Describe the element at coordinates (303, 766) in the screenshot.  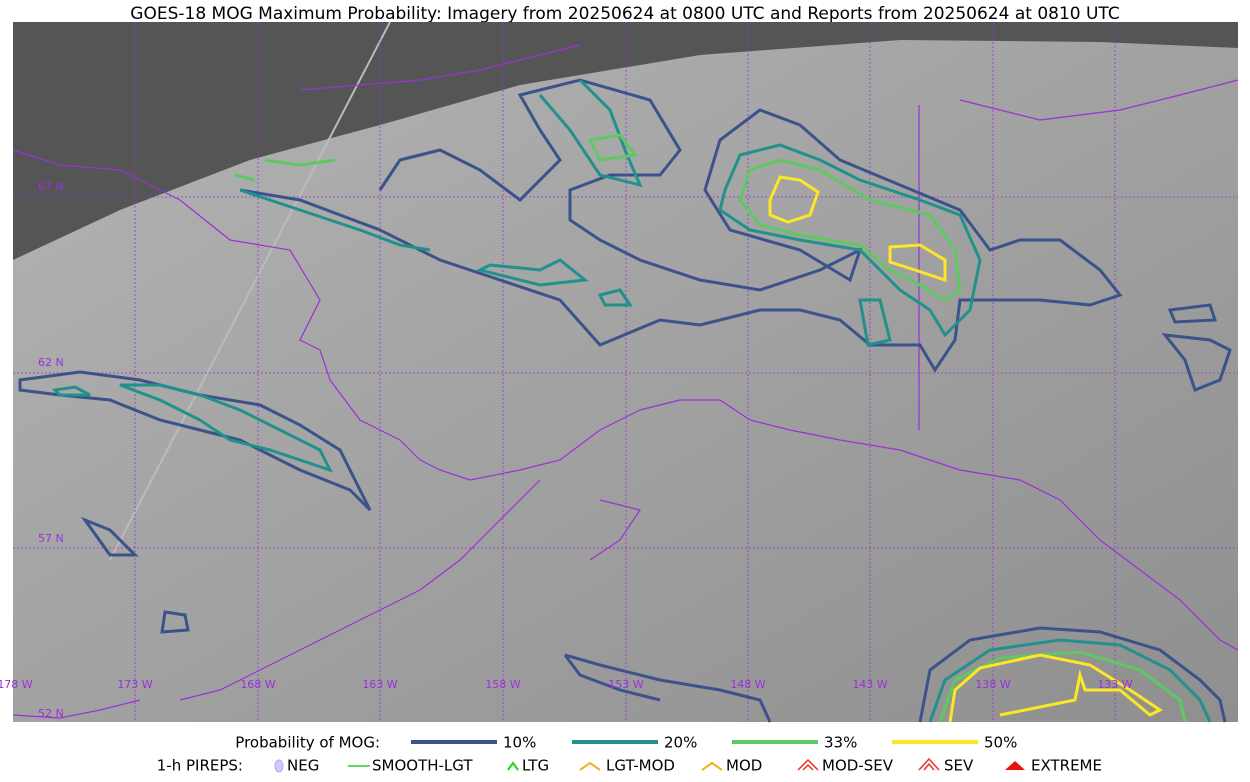
I see `legend-label: NEG` at that location.